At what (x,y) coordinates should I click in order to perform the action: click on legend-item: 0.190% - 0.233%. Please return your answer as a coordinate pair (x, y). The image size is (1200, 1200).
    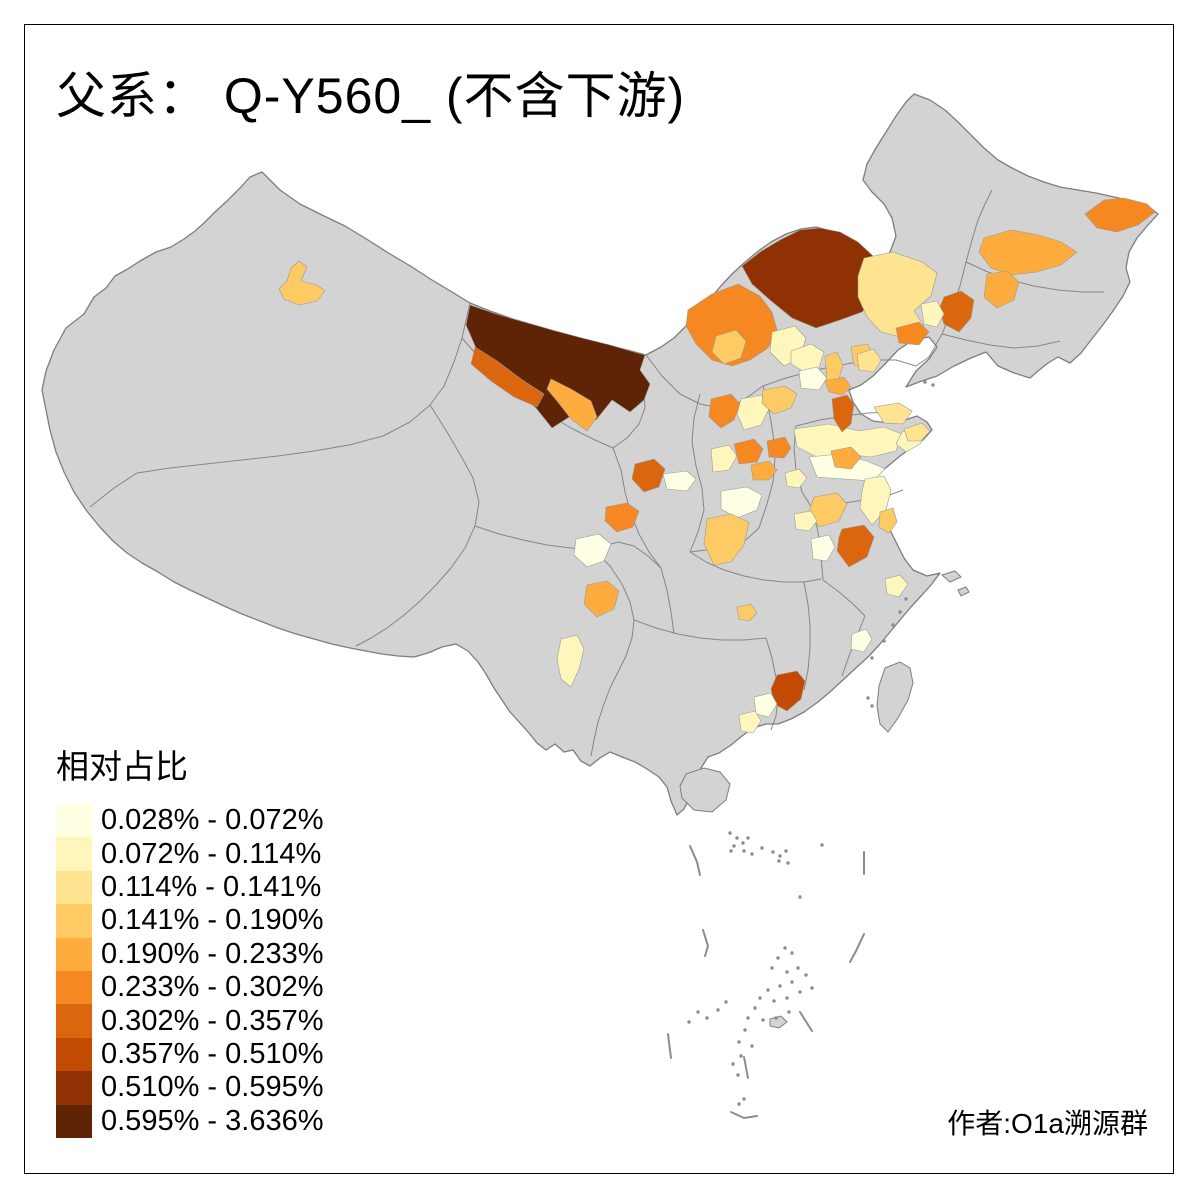
    Looking at the image, I should click on (190, 954).